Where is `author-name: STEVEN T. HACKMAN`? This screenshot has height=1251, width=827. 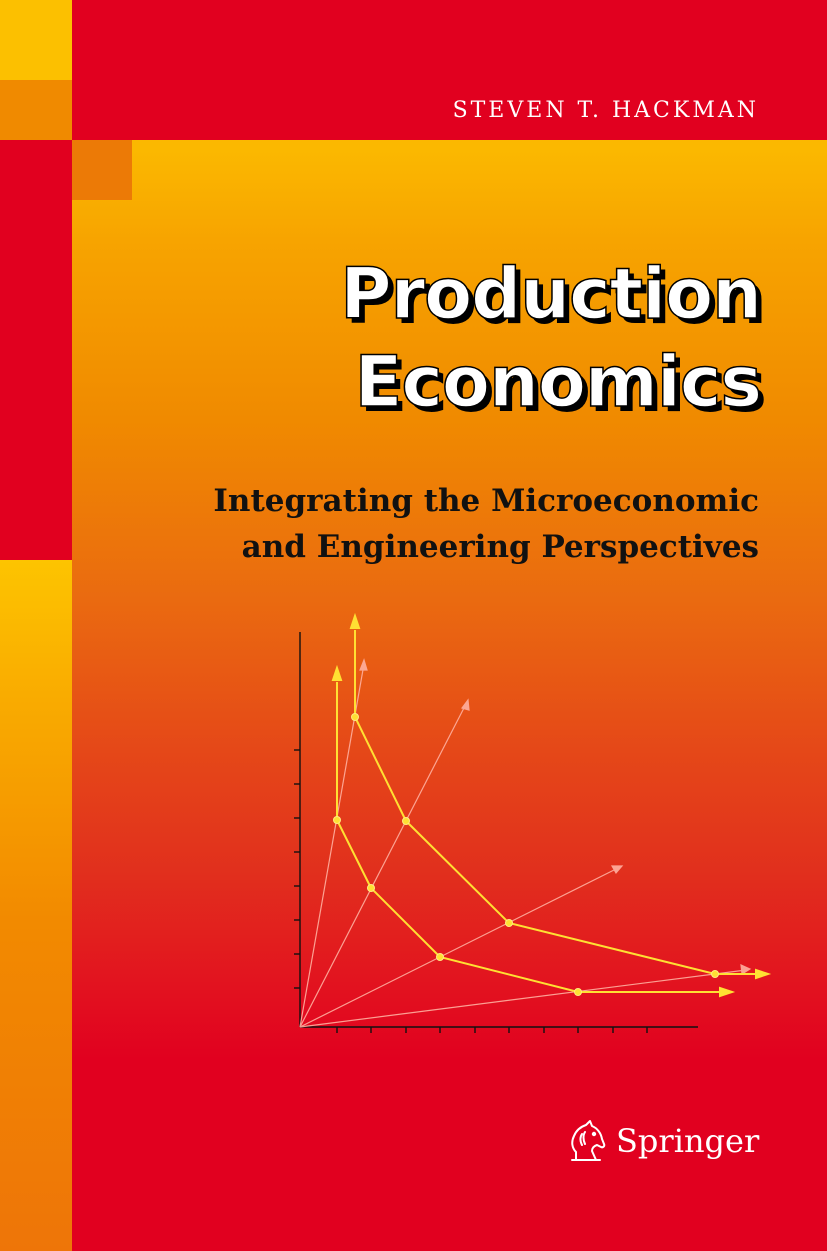 author-name: STEVEN T. HACKMAN is located at coordinates (605, 110).